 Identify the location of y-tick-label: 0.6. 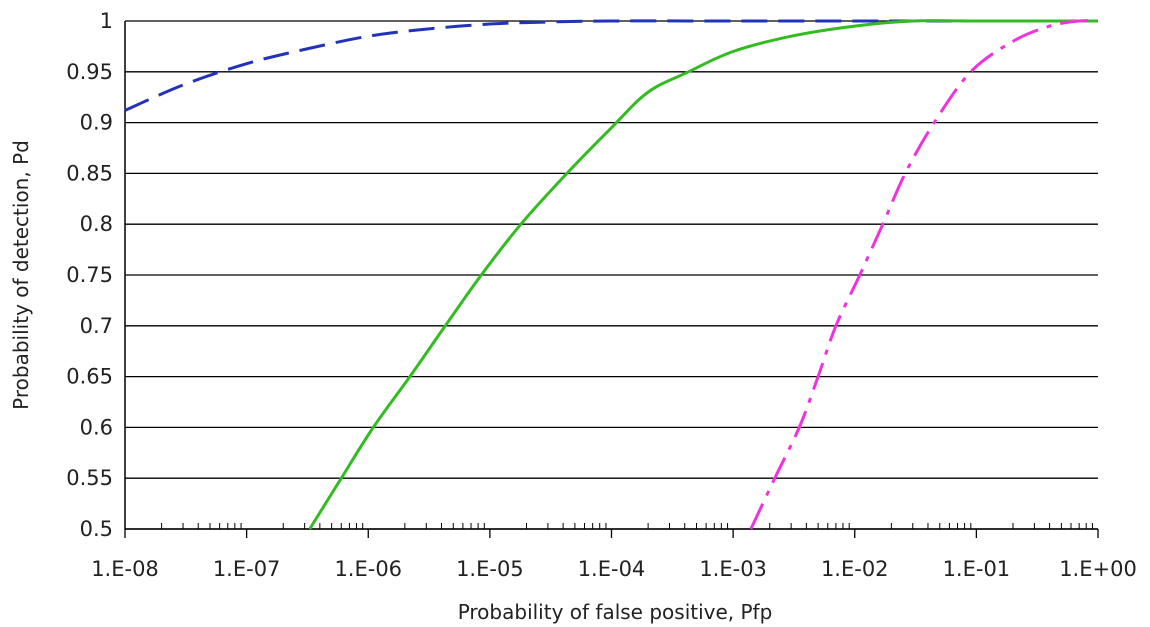
(96, 427).